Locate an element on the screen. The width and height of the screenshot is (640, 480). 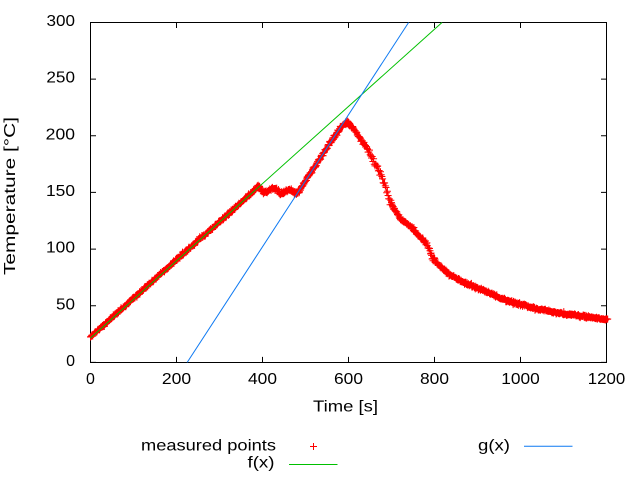
svg-text: 600 is located at coordinates (348, 379).